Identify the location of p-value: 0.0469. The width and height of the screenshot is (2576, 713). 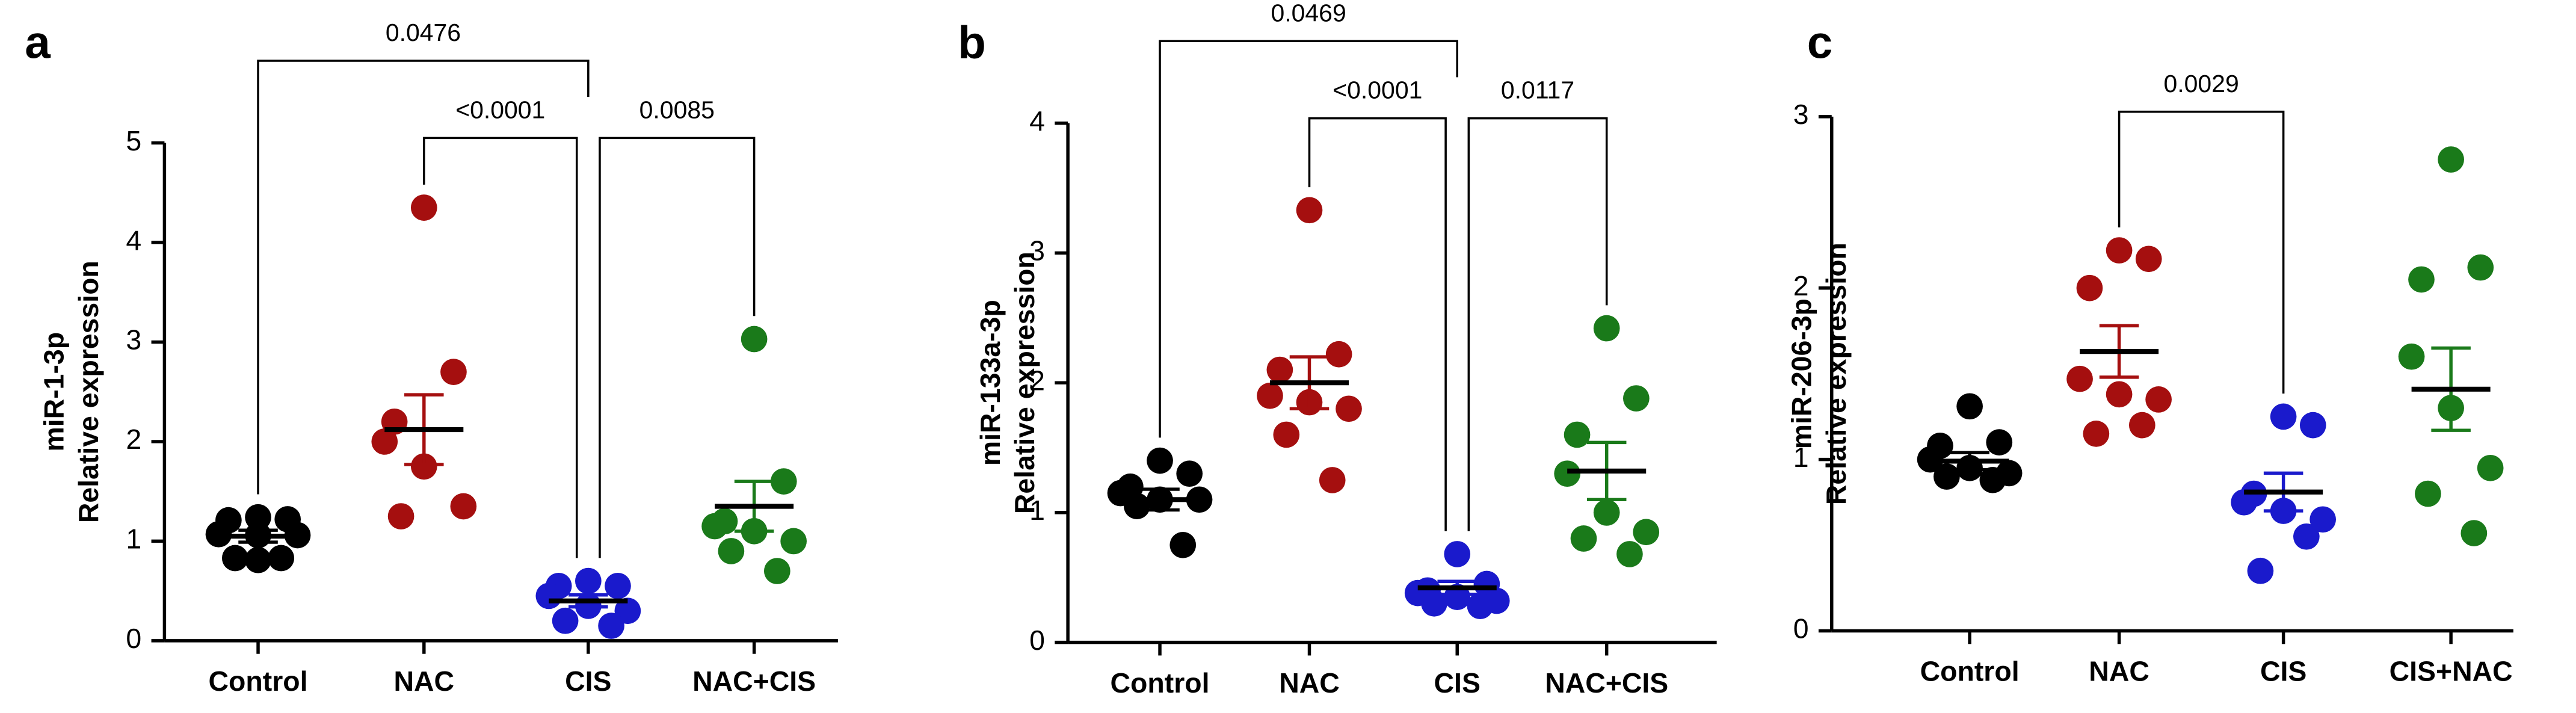
(1308, 13).